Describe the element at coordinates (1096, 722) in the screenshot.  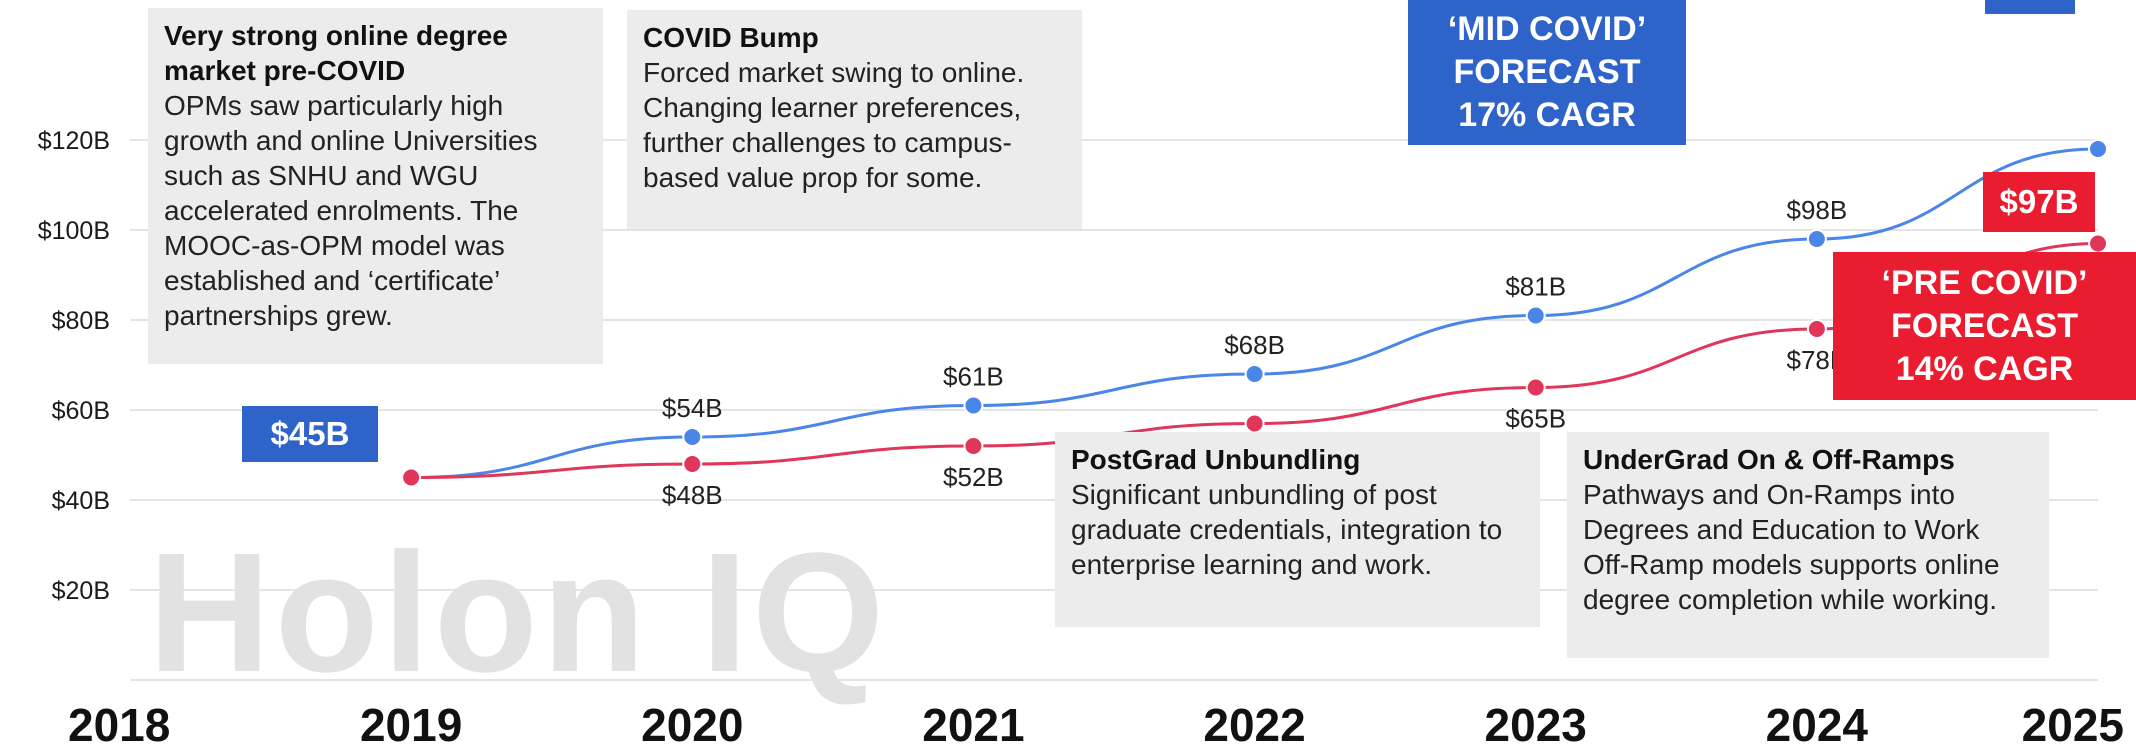
I see `x-axis-ticks: 2018 2019 2020 2021 2022 2023 2024 2025` at that location.